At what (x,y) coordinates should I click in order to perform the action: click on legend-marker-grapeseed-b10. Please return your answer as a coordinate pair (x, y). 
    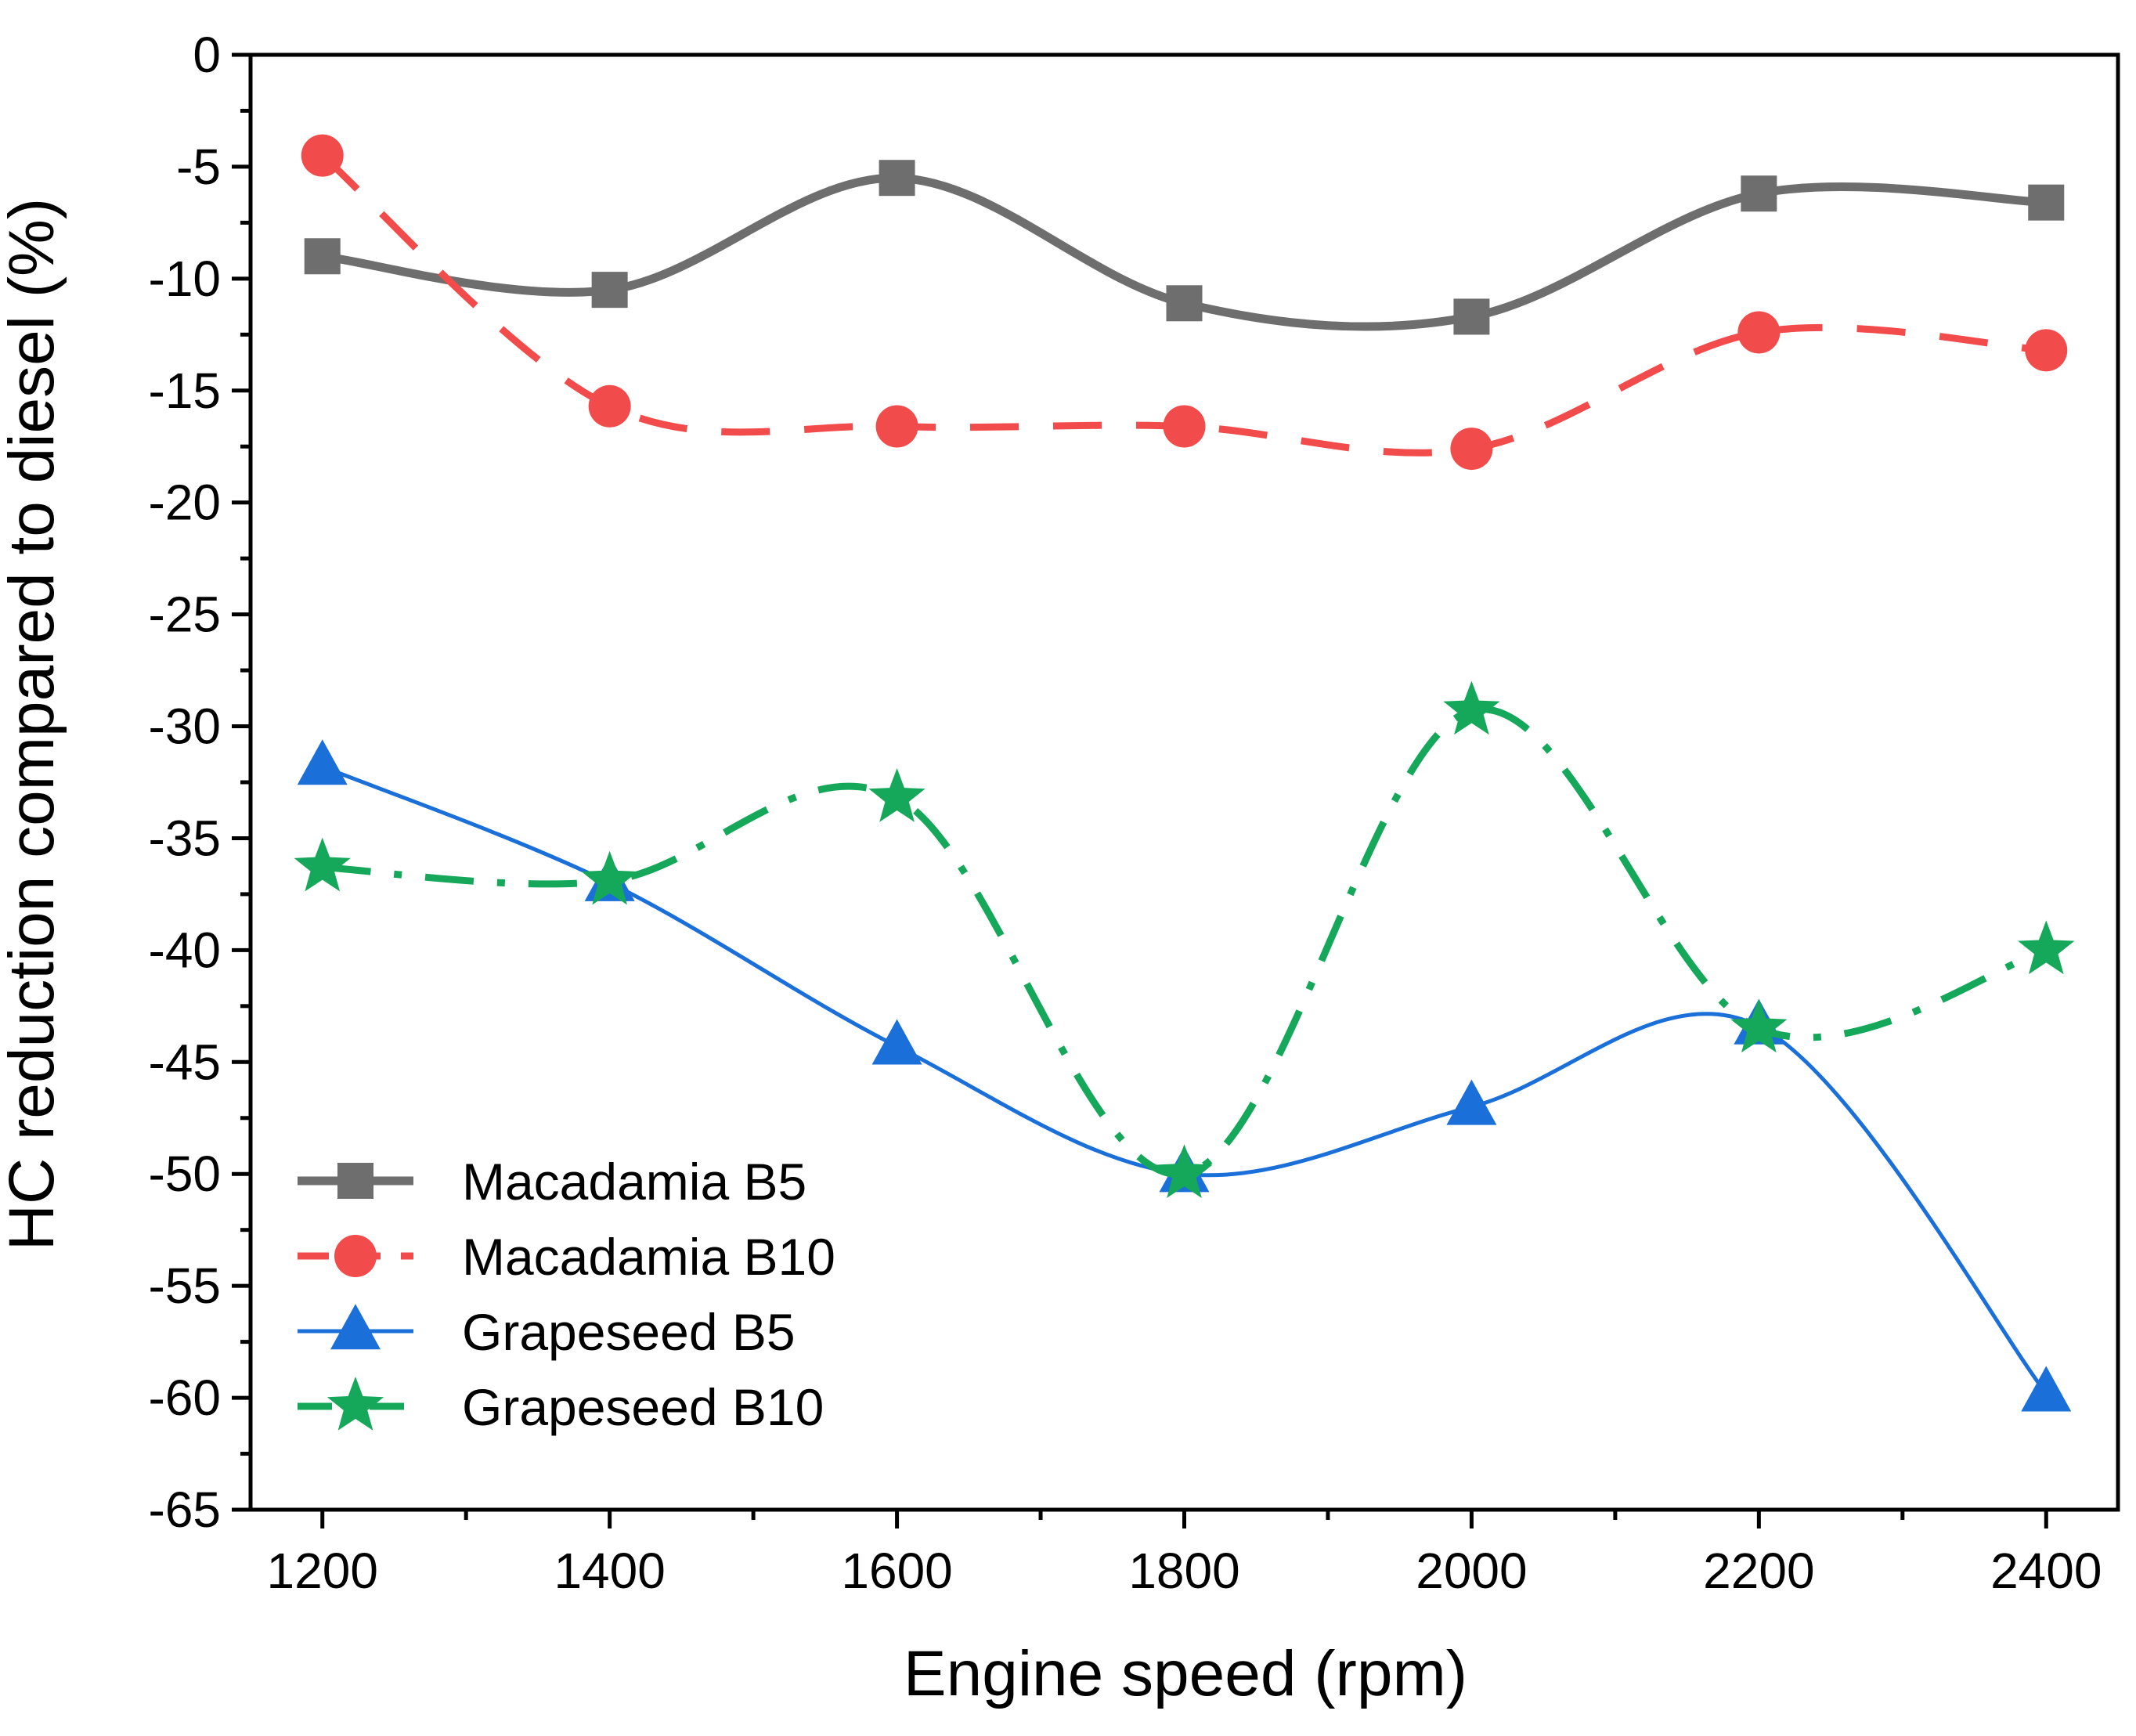
    Looking at the image, I should click on (355, 1404).